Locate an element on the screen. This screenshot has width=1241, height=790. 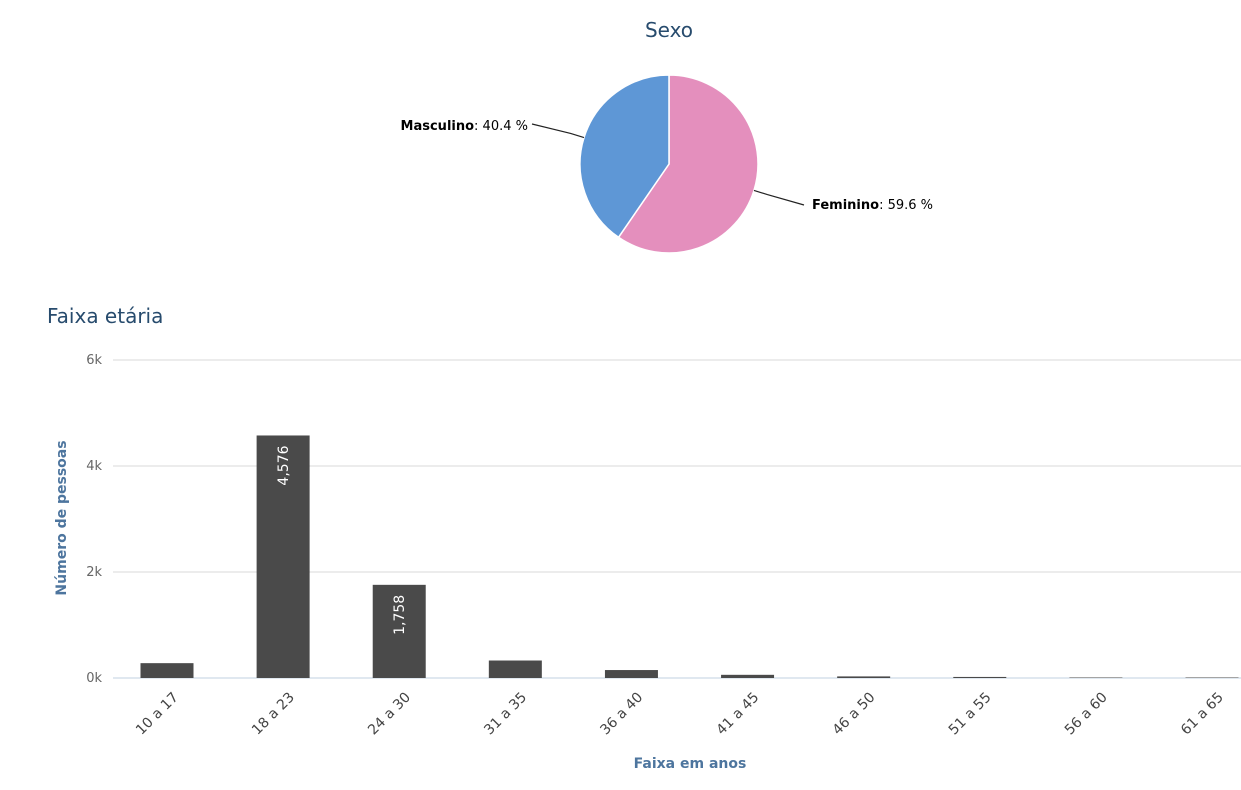
pie-label-value: : 59.6 % is located at coordinates (906, 205).